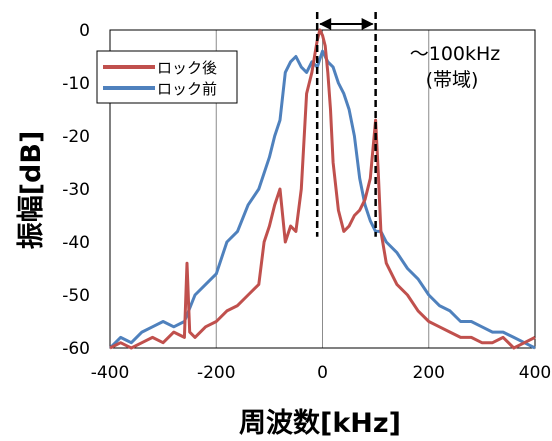  I want to click on x-tick-labels: -400 -200 0 200 400, so click(321, 373).